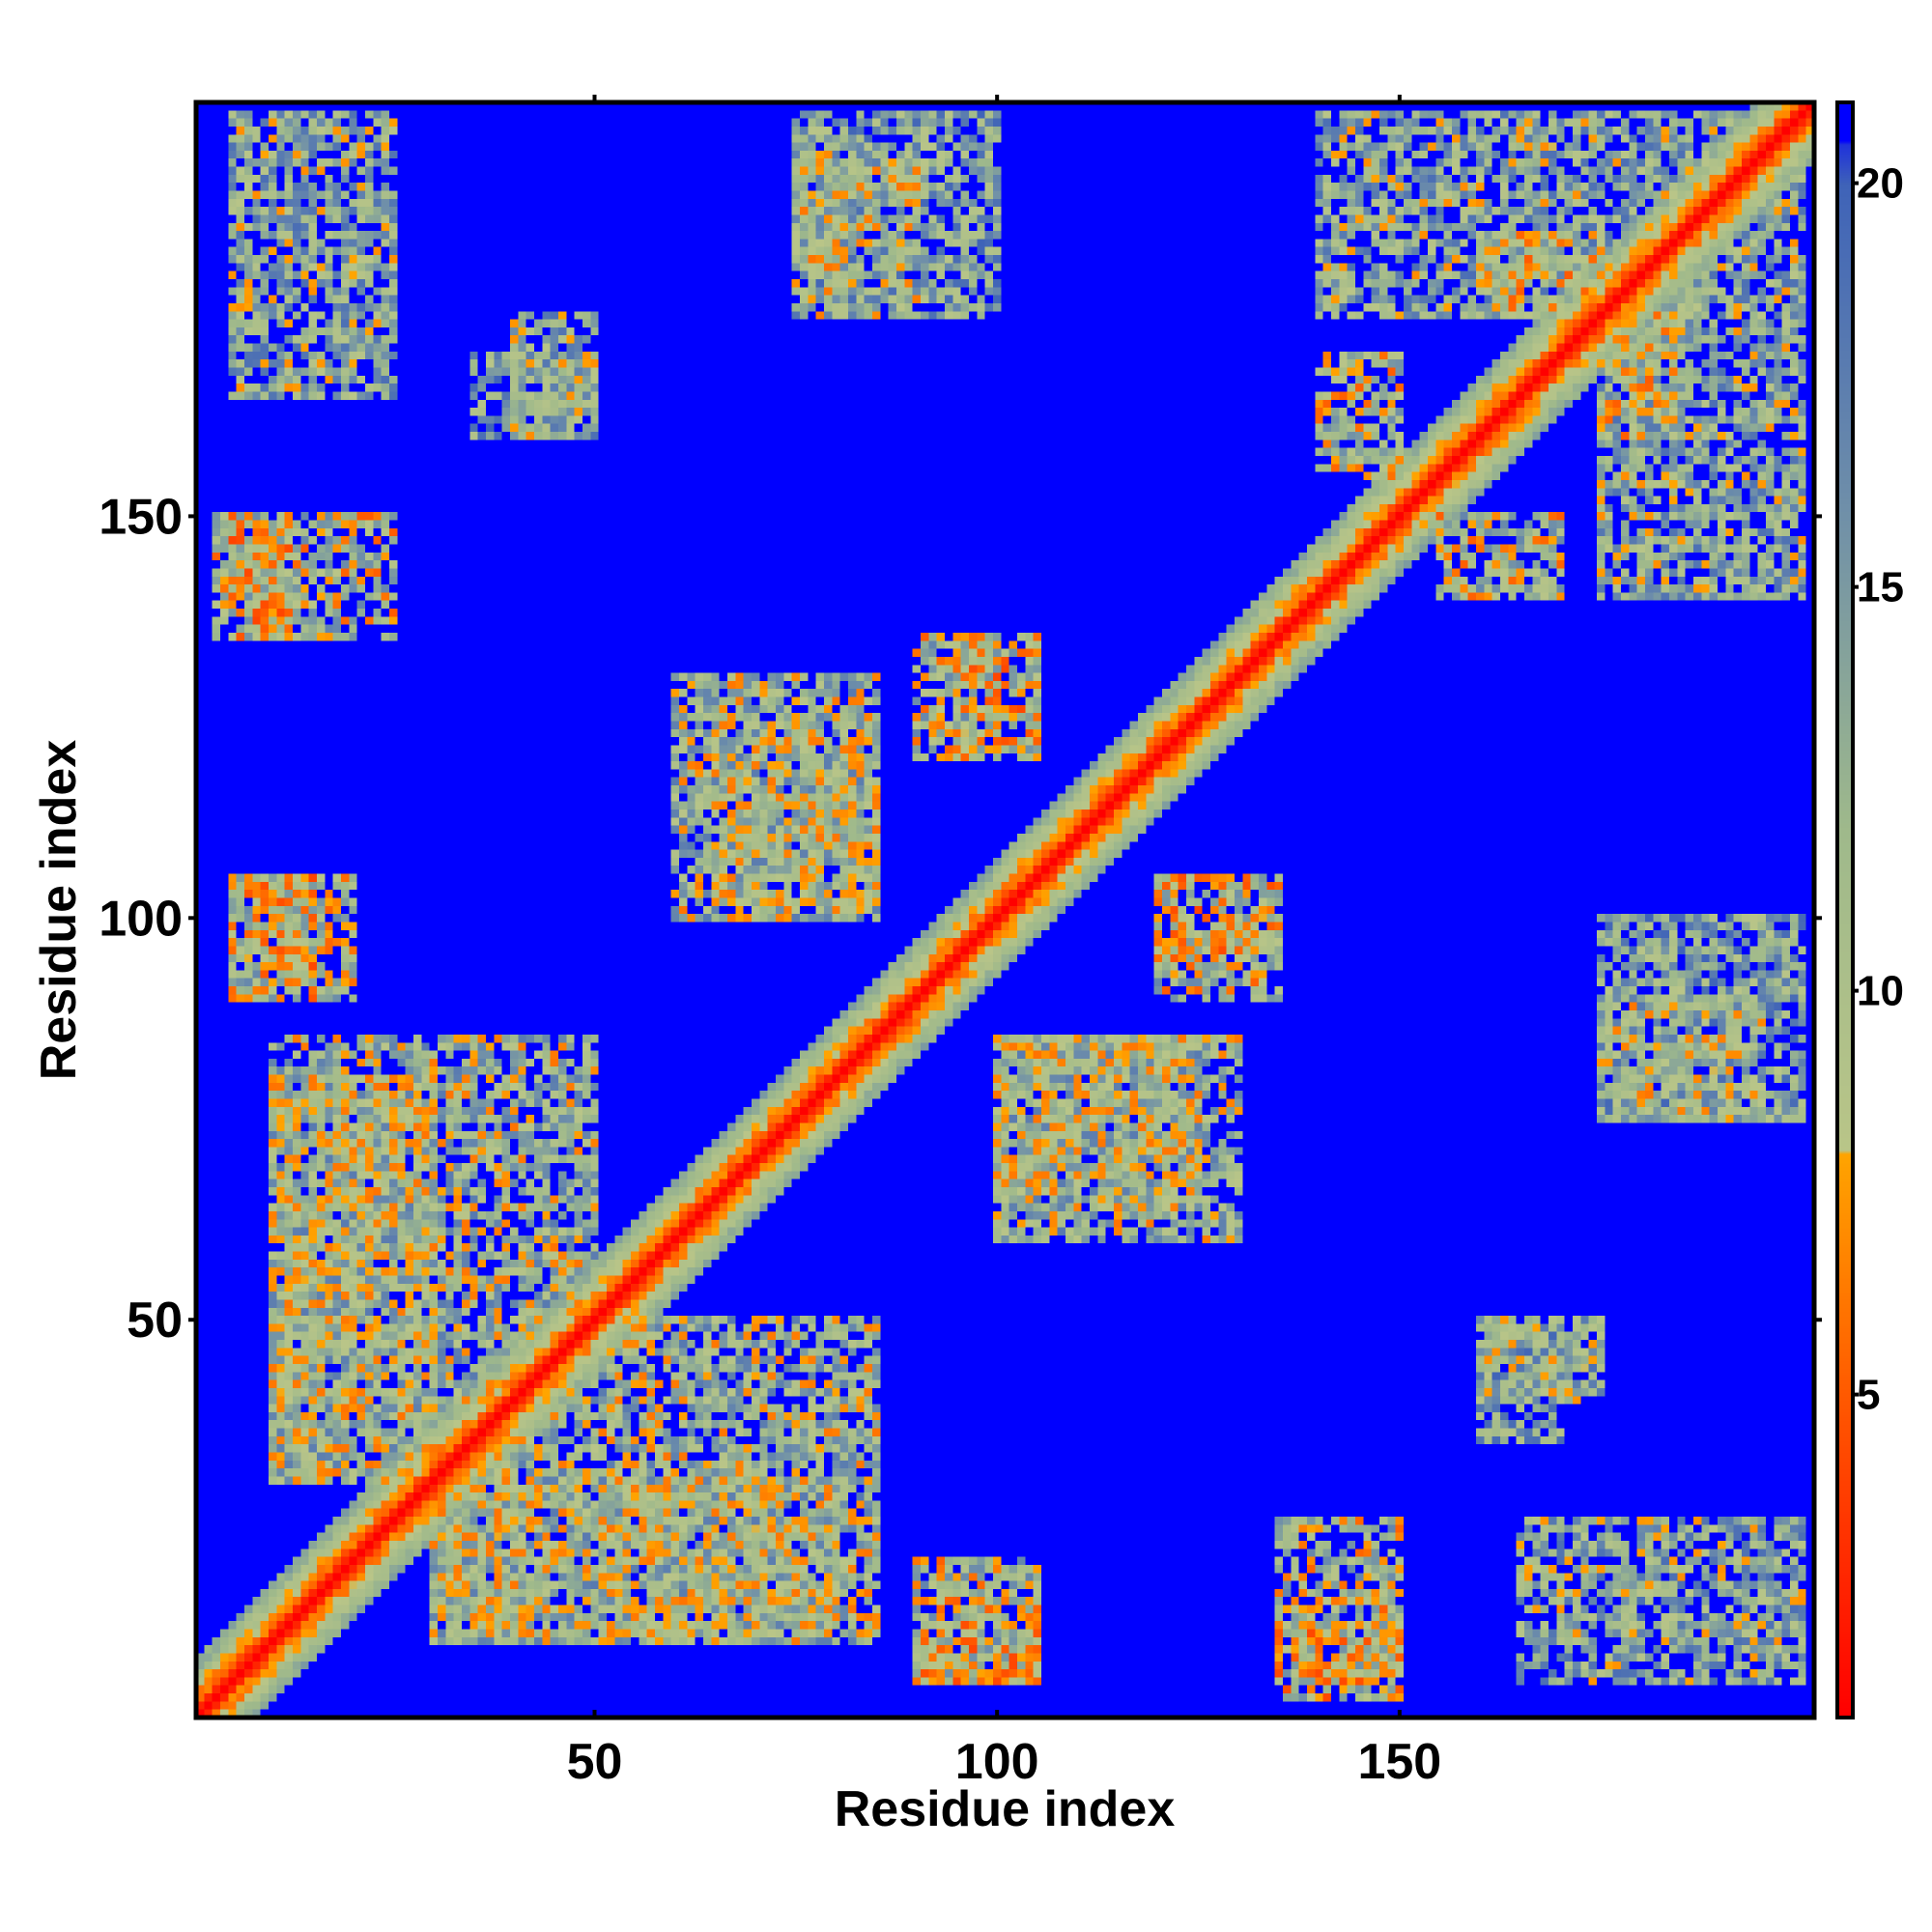 This screenshot has width=1932, height=1932. Describe the element at coordinates (141, 517) in the screenshot. I see `y-tick-label: 150` at that location.